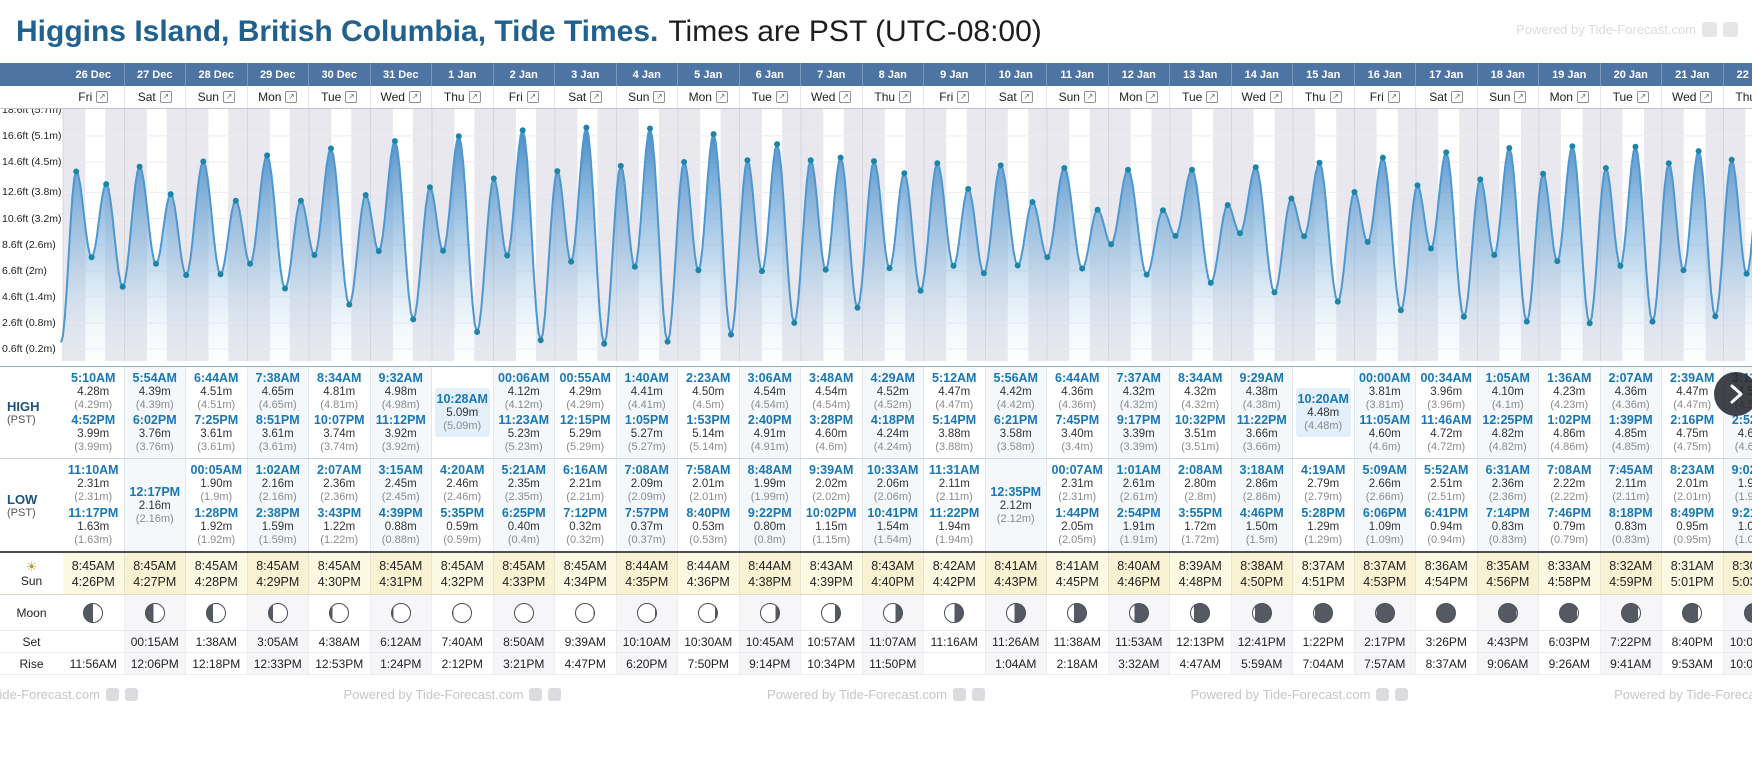 The height and width of the screenshot is (780, 1752). Describe the element at coordinates (639, 97) in the screenshot. I see `day-of-week-label: Sun` at that location.